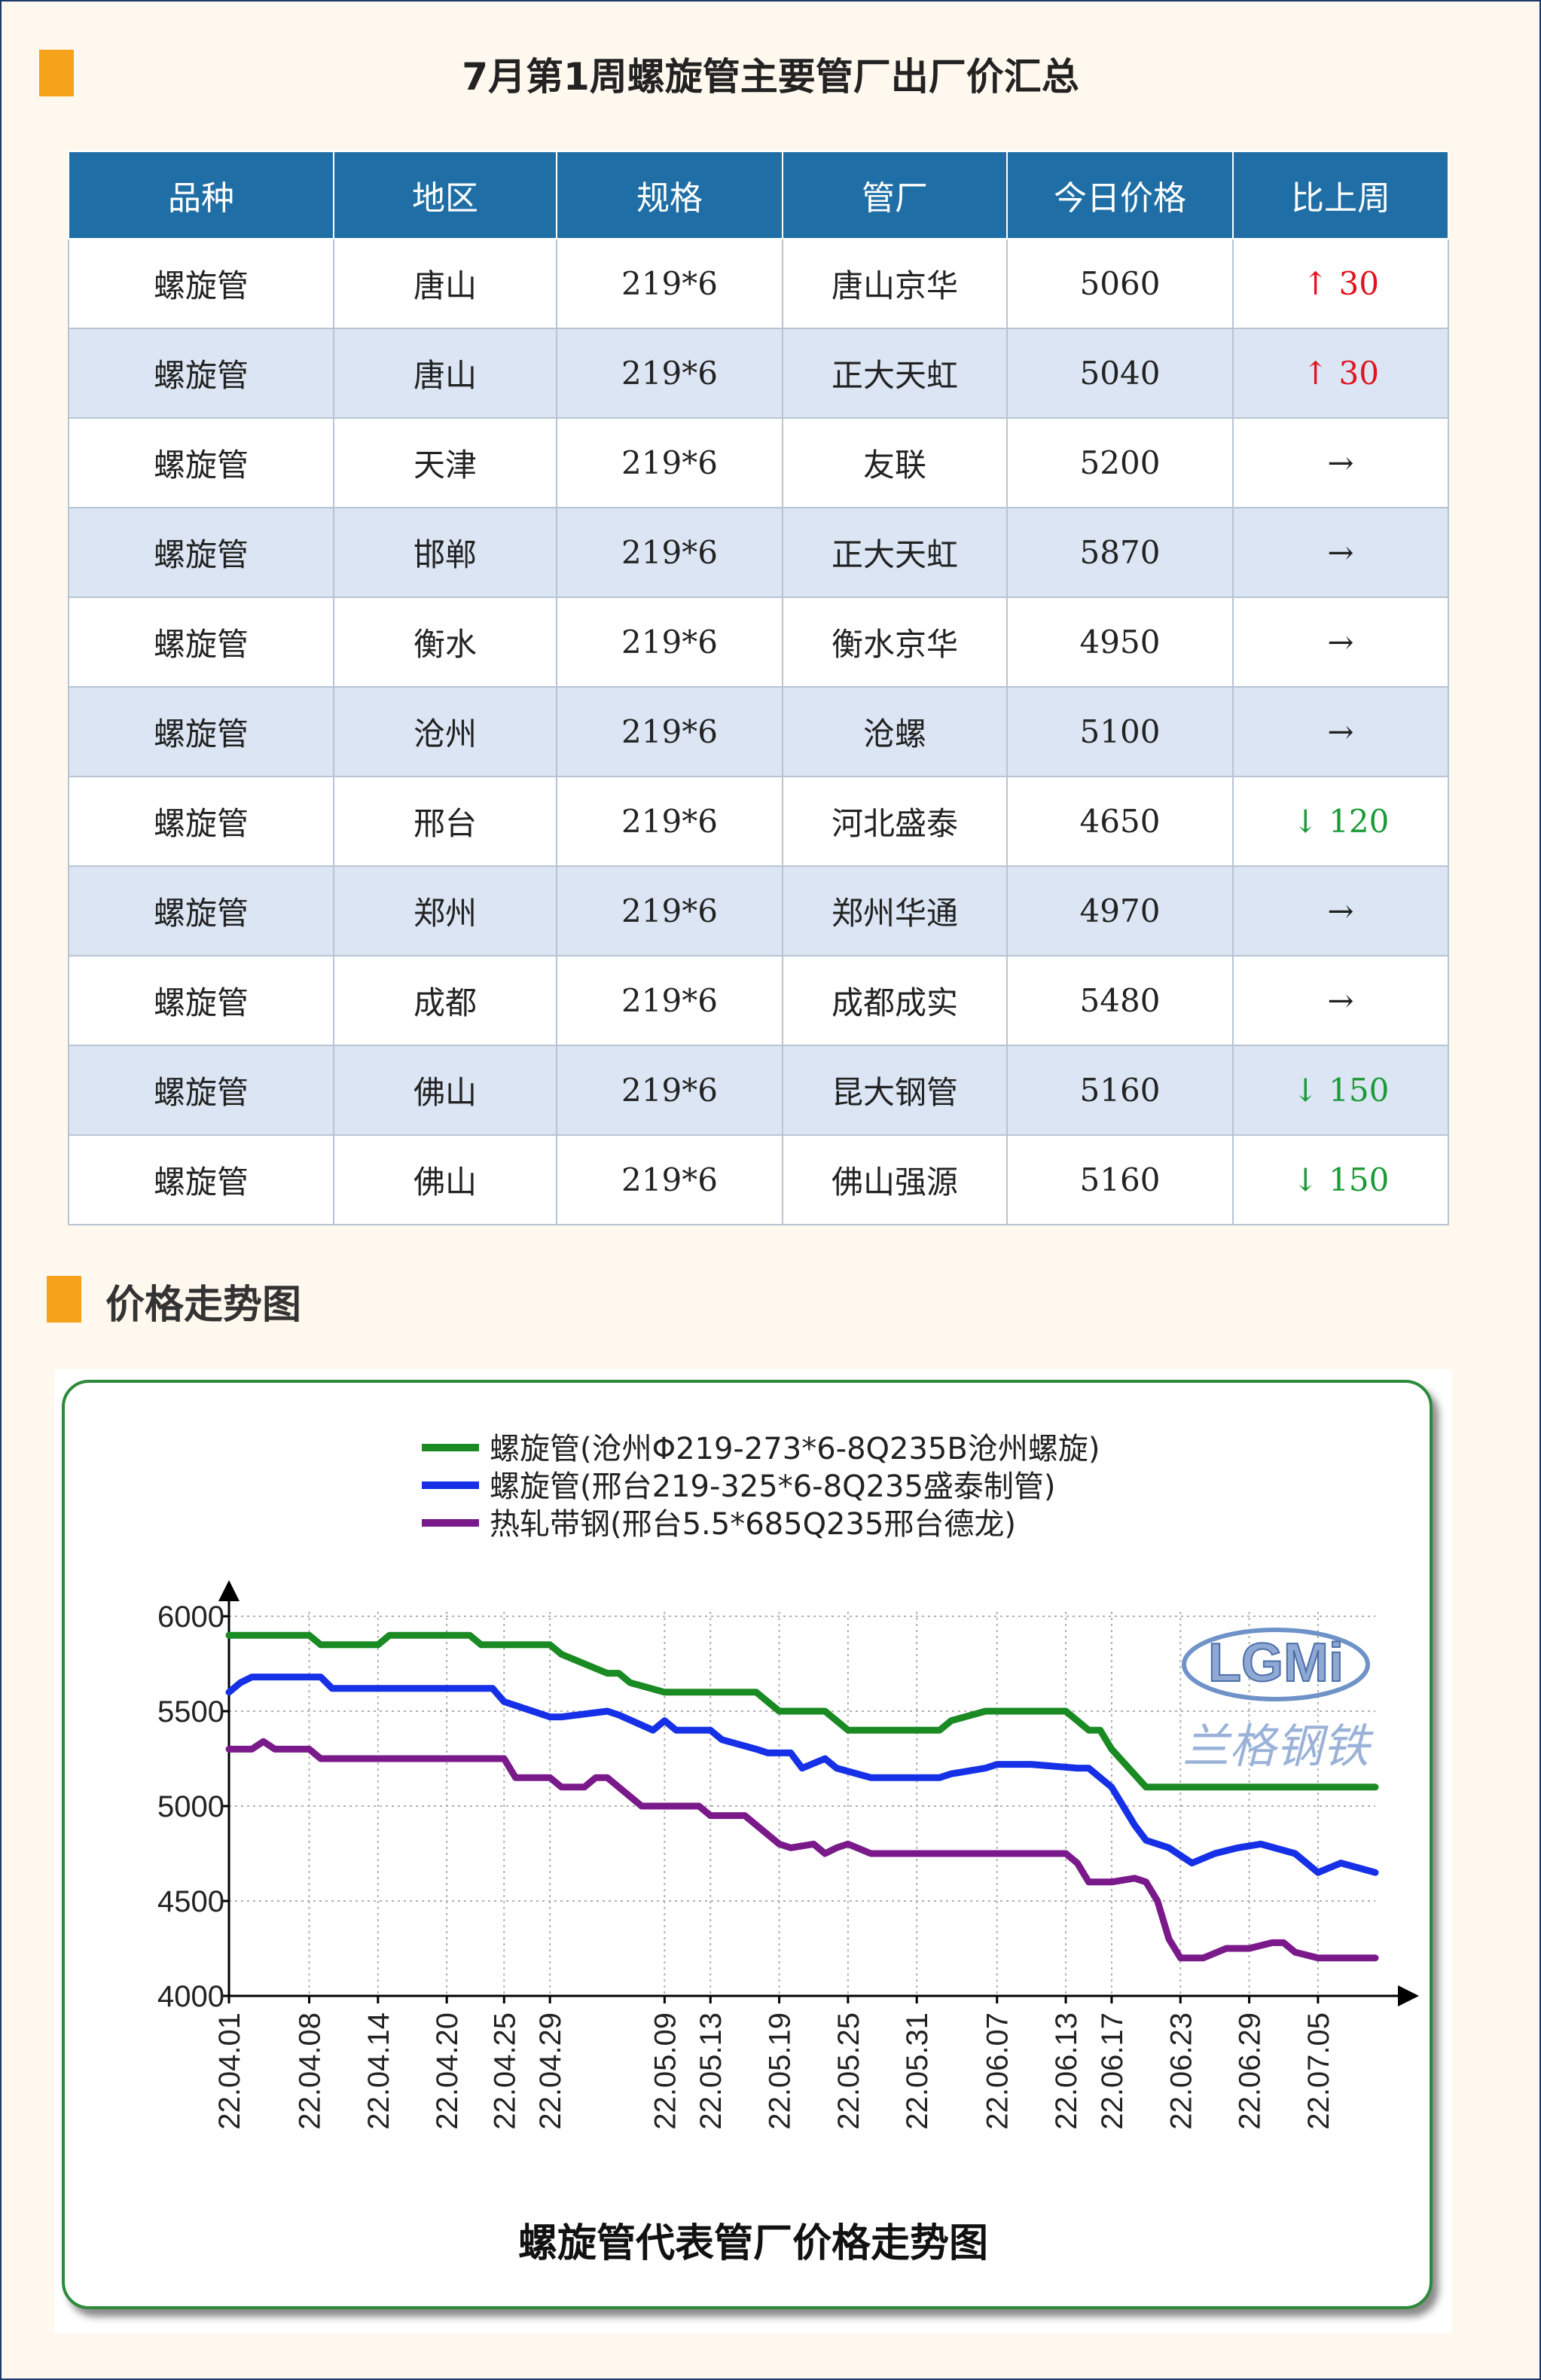 This screenshot has width=1541, height=2380. What do you see at coordinates (190, 1806) in the screenshot?
I see `y-tick-label: 5000` at bounding box center [190, 1806].